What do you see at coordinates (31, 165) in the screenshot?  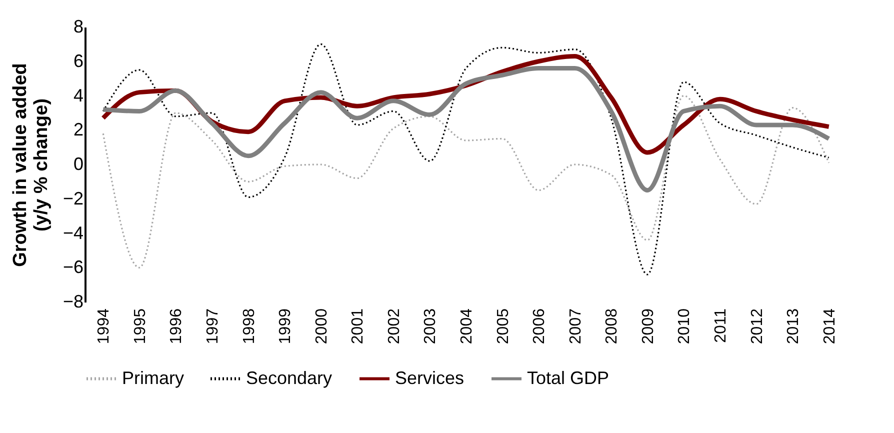 I see `y-axis-title: Growth in value added (y/y % change)` at bounding box center [31, 165].